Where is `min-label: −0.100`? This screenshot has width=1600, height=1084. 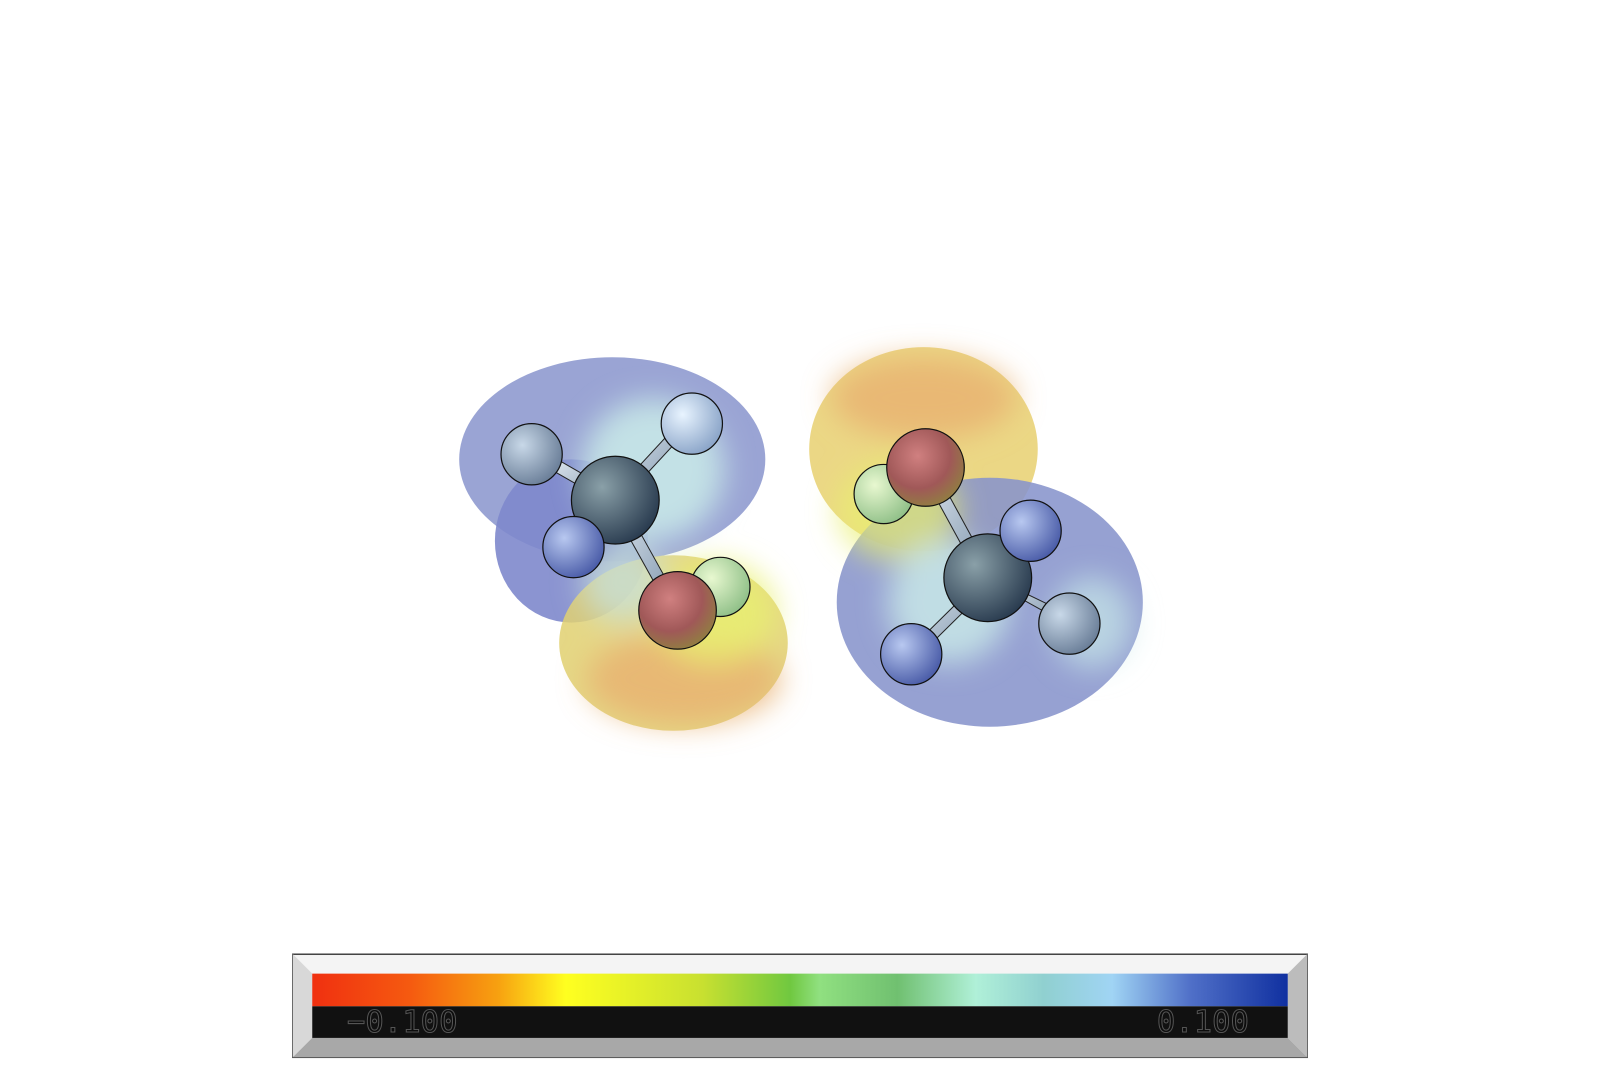 min-label: −0.100 is located at coordinates (402, 1022).